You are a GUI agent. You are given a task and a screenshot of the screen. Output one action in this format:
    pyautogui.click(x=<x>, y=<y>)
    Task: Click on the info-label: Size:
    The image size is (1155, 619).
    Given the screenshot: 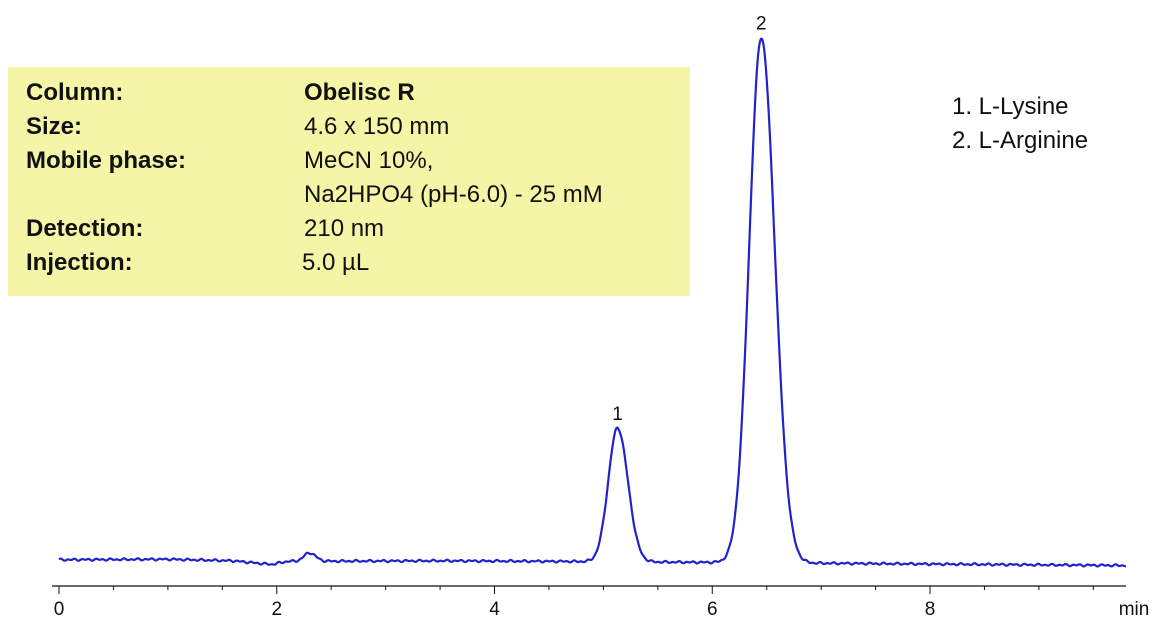 What is the action you would take?
    pyautogui.click(x=54, y=126)
    